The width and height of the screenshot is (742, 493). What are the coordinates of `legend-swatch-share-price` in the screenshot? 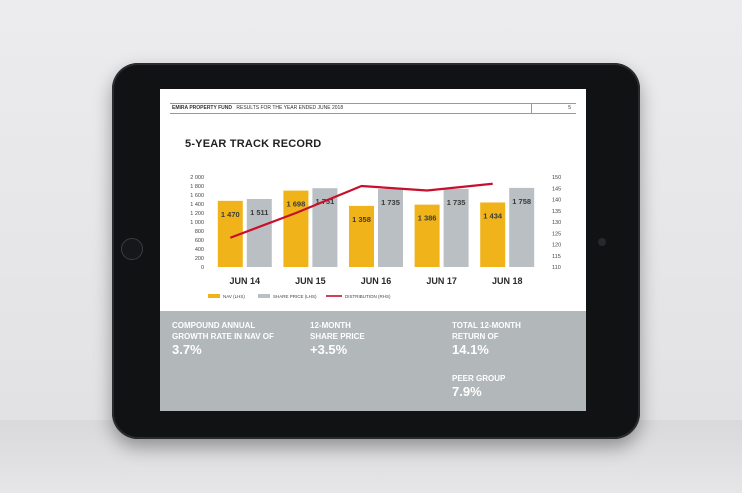 It's located at (264, 296).